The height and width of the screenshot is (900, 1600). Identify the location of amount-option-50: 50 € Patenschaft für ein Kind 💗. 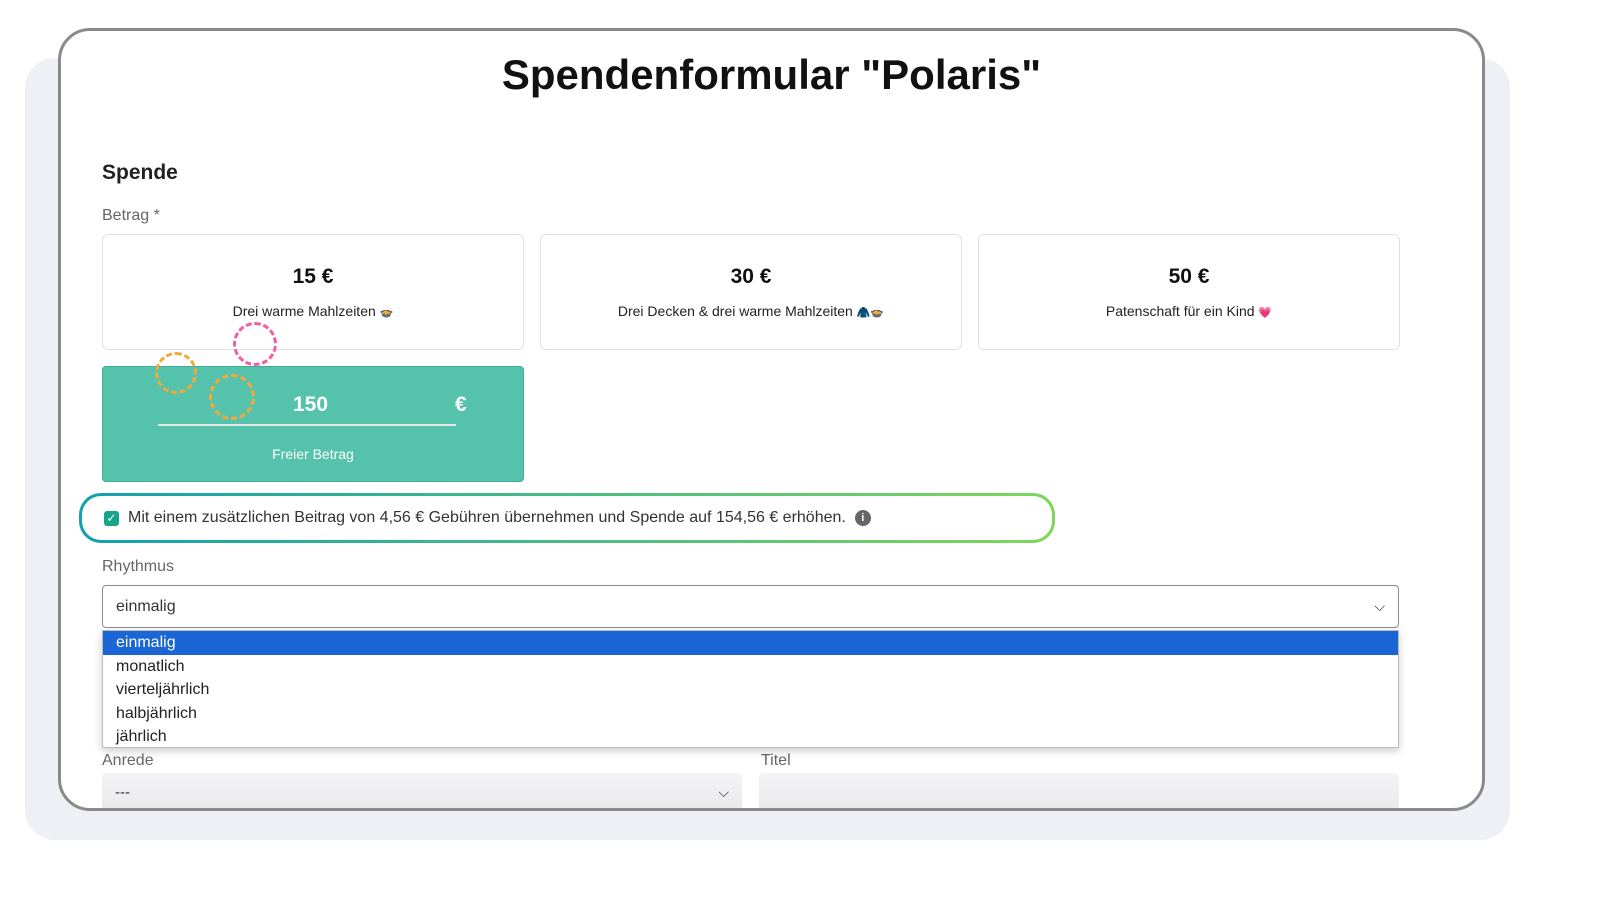
(1189, 292).